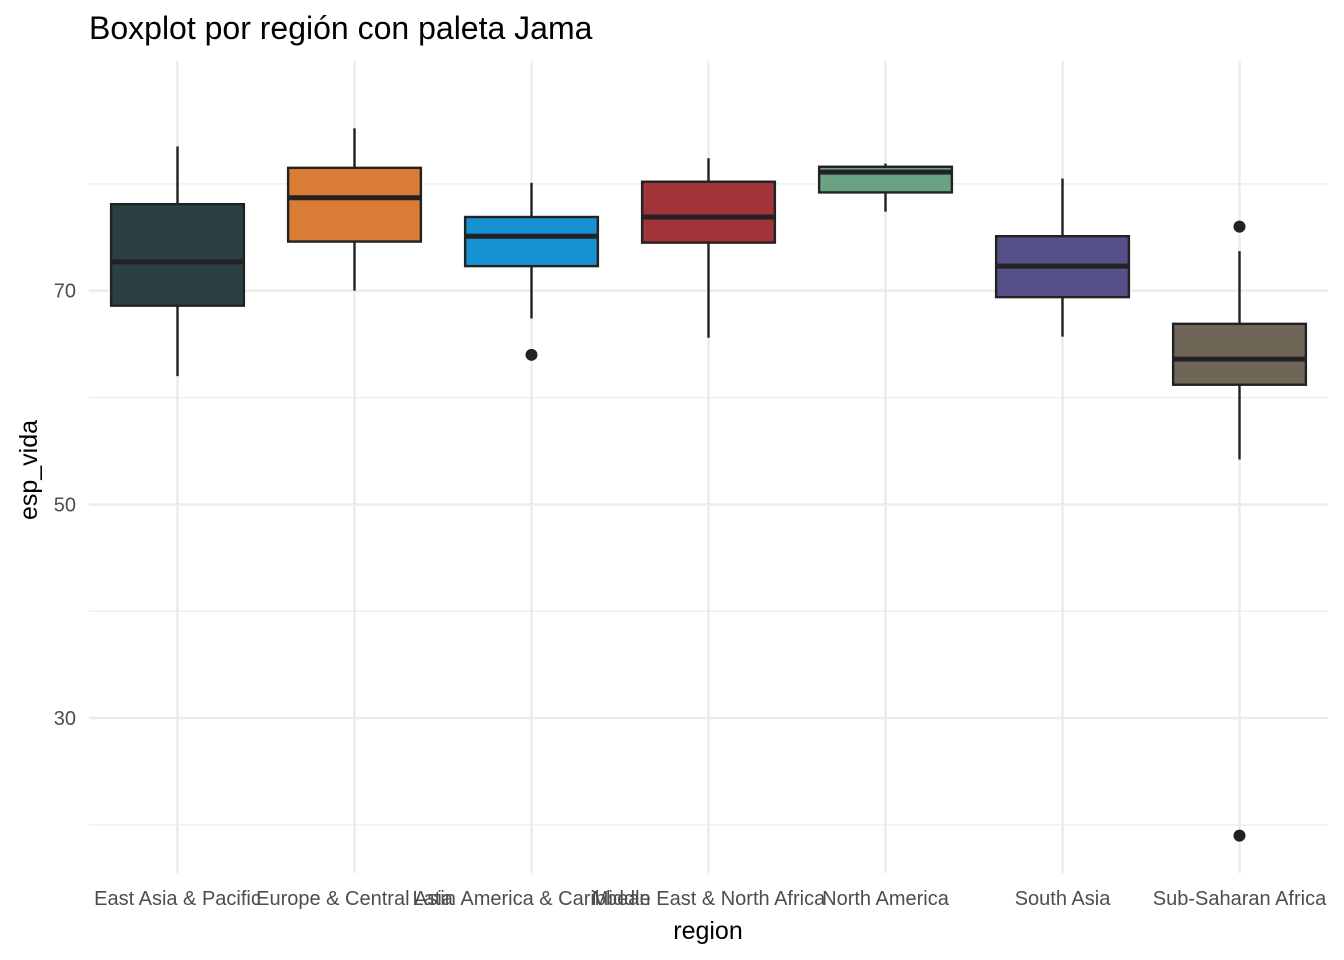 The width and height of the screenshot is (1344, 960). Describe the element at coordinates (65, 719) in the screenshot. I see `y-tick-label: 30` at that location.